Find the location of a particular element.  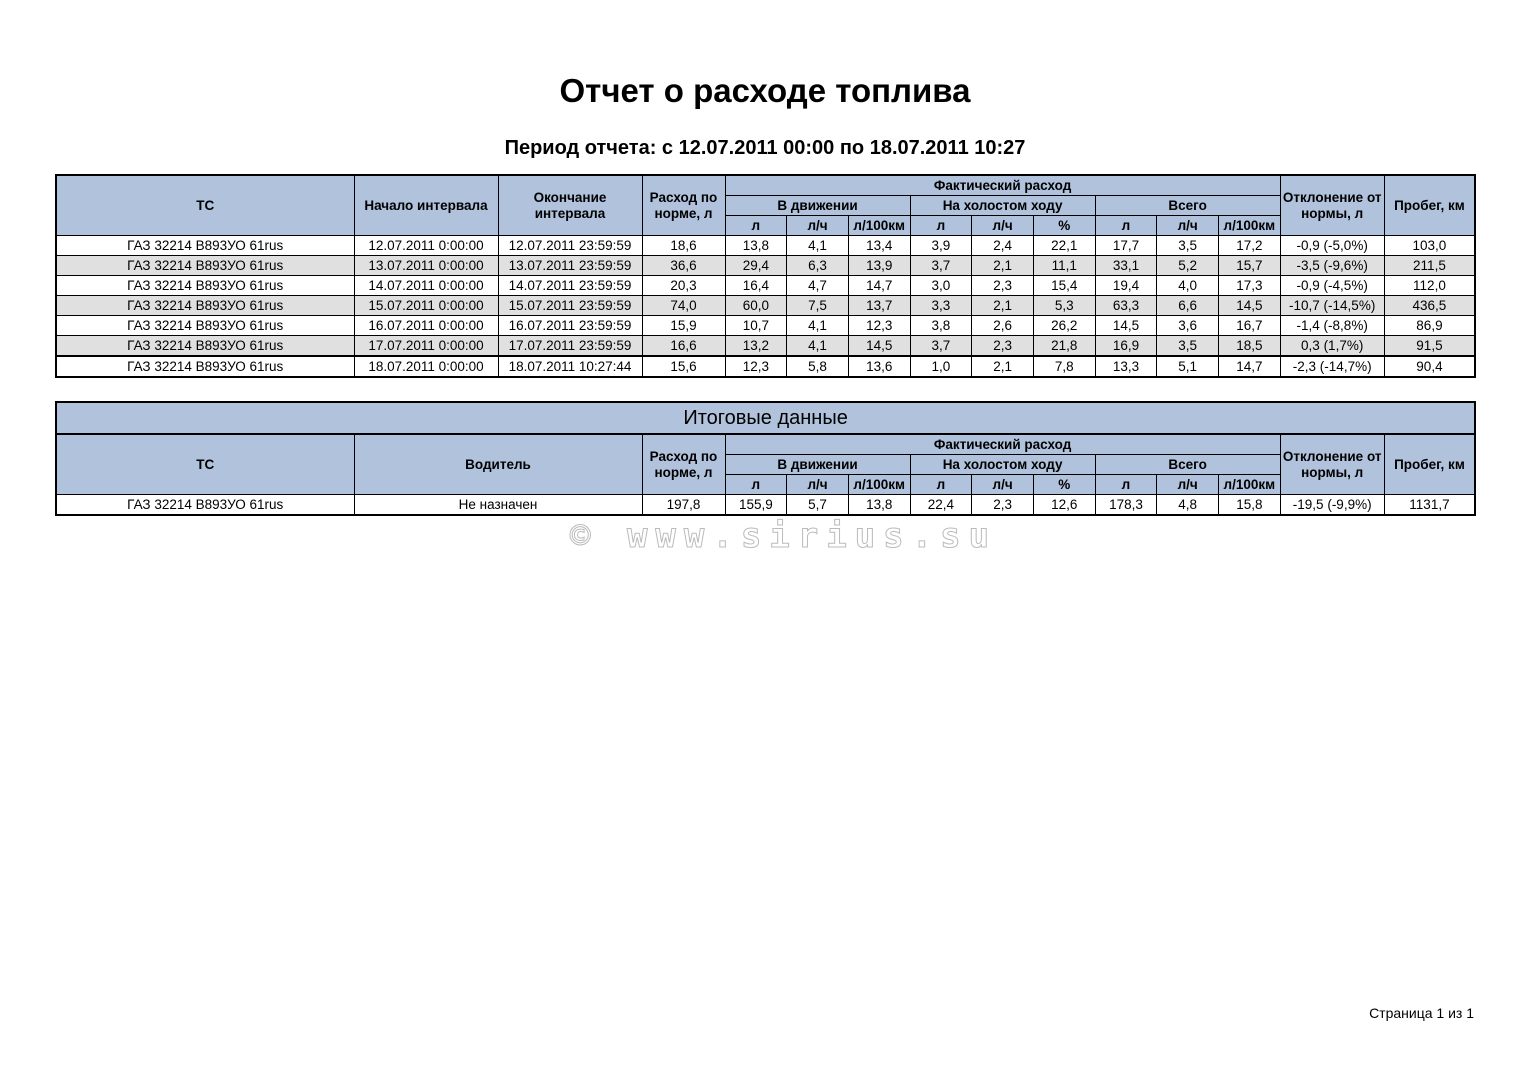

table-cell: 13,7 is located at coordinates (879, 305).